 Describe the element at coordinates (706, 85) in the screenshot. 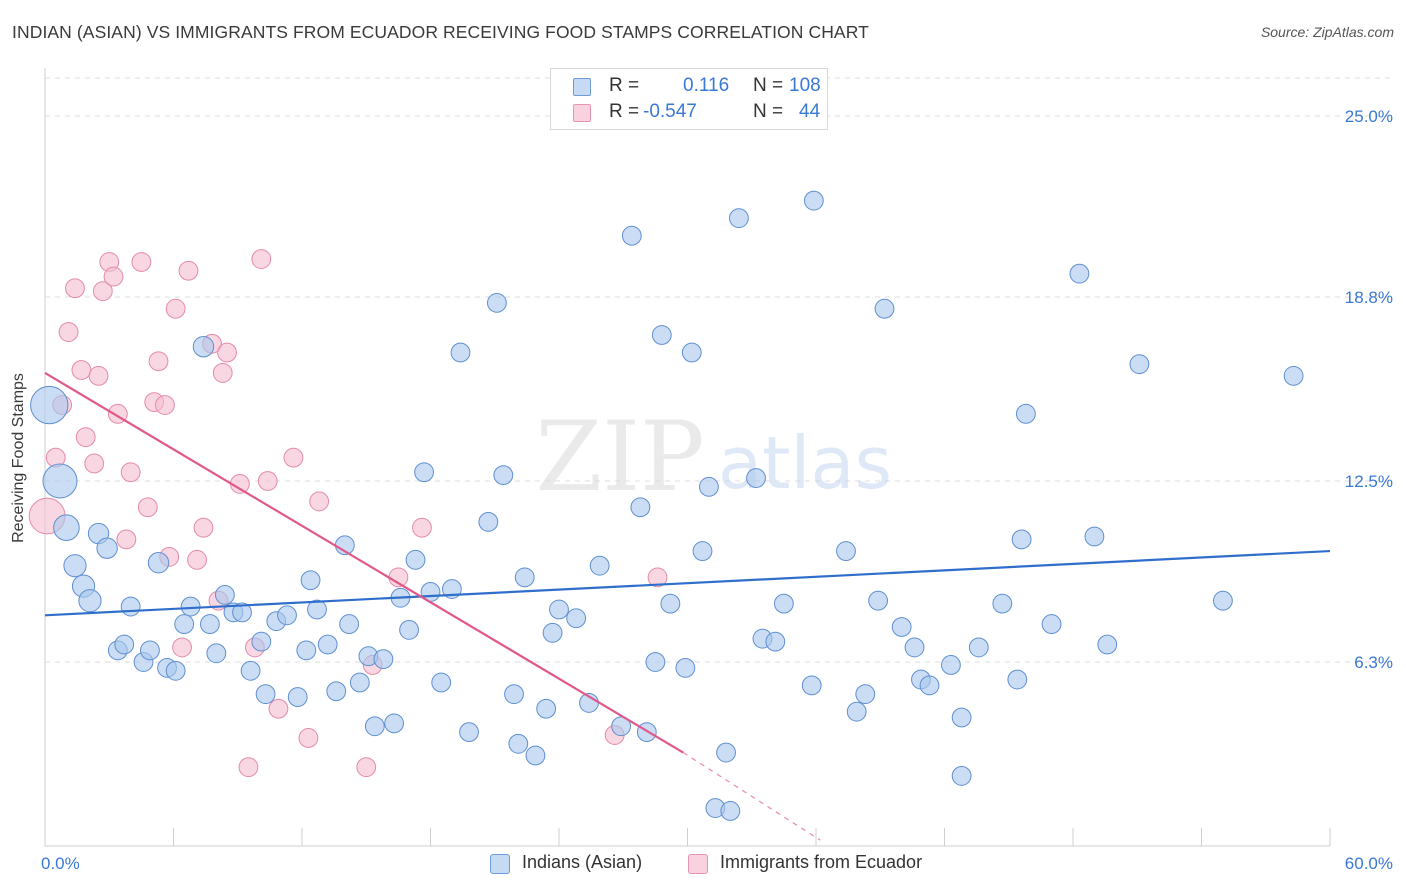

I see `r-value-indians: 0.116` at that location.